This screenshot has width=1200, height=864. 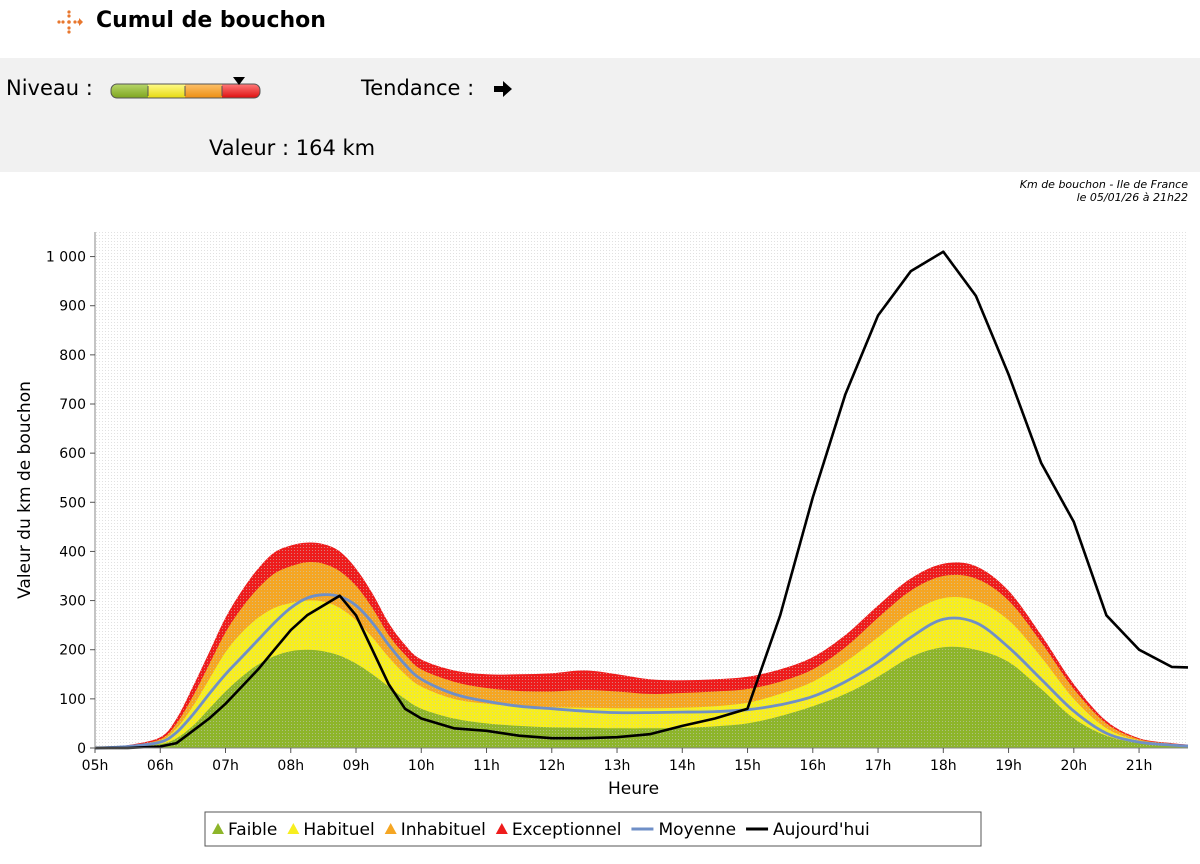 I want to click on legend-item-faible: Faible, so click(x=244, y=830).